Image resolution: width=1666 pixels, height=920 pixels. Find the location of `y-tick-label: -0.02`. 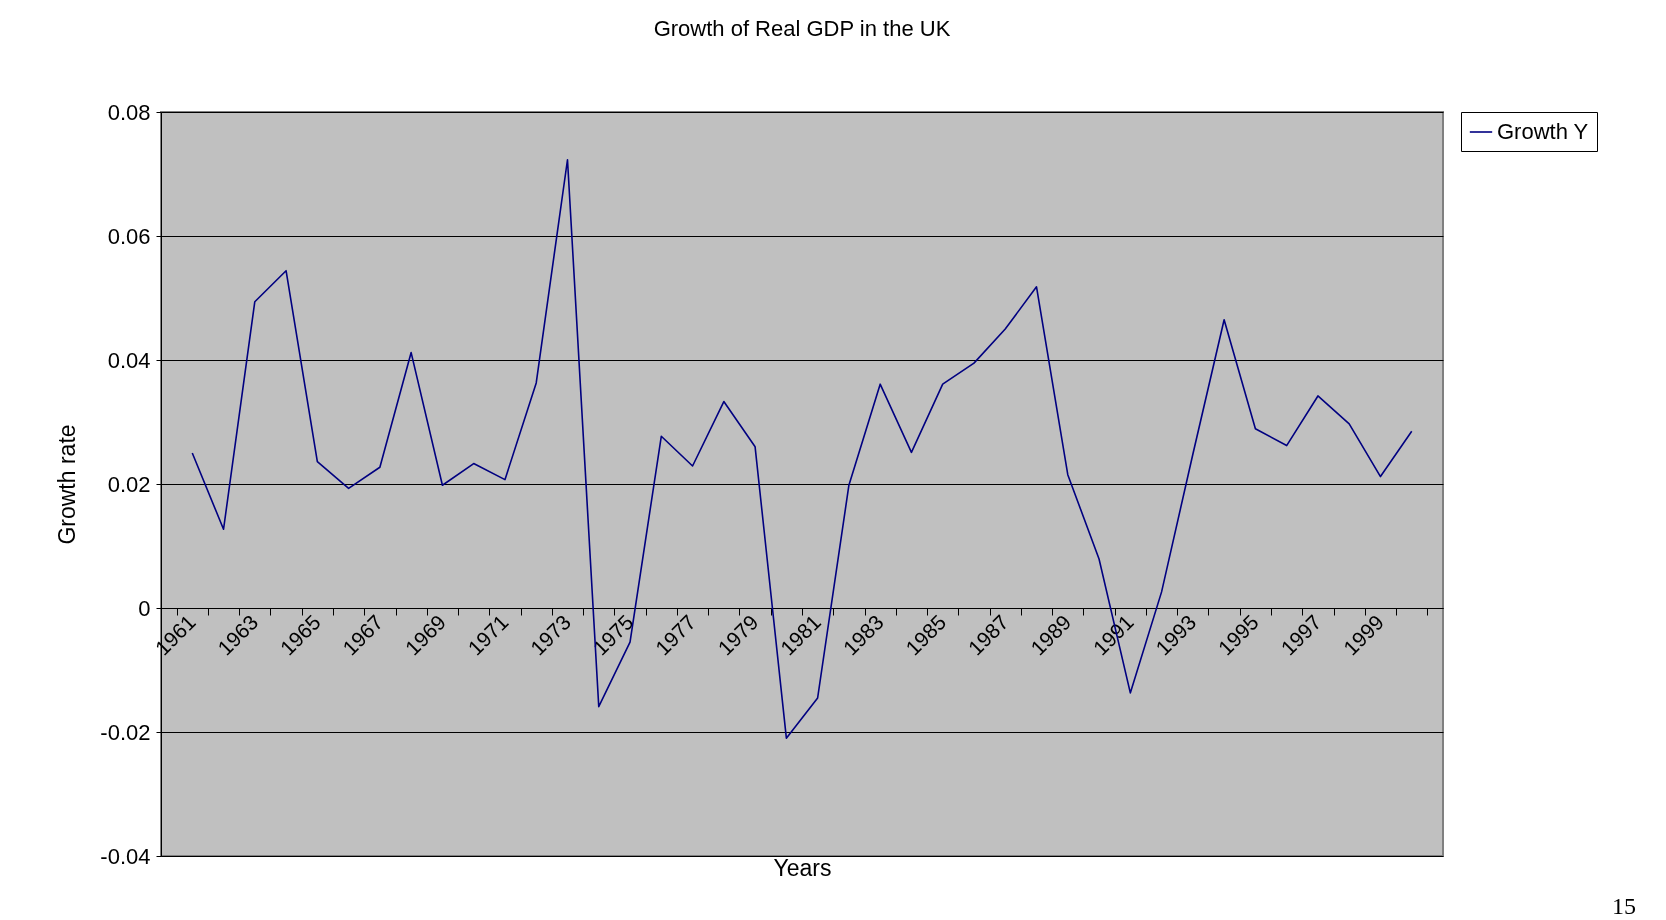

y-tick-label: -0.02 is located at coordinates (125, 732).